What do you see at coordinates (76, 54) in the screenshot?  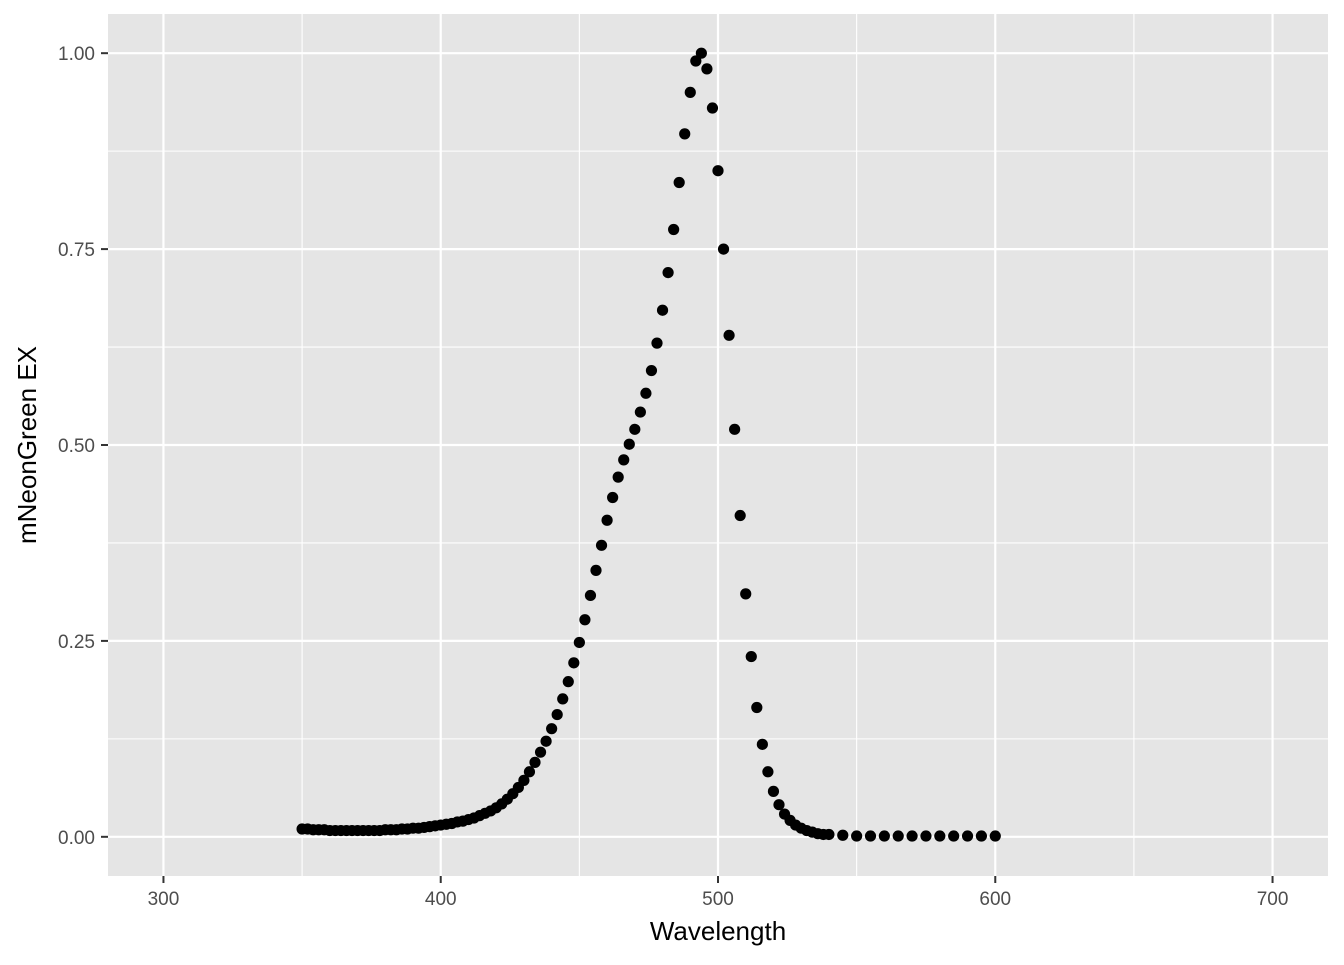 I see `y-tick-label: 1.00` at bounding box center [76, 54].